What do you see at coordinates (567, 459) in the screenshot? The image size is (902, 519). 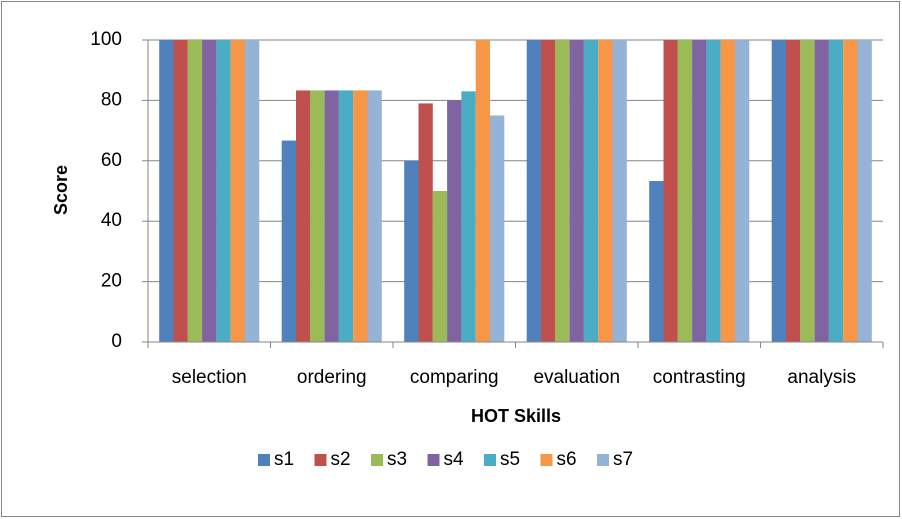 I see `legend-label: s6` at bounding box center [567, 459].